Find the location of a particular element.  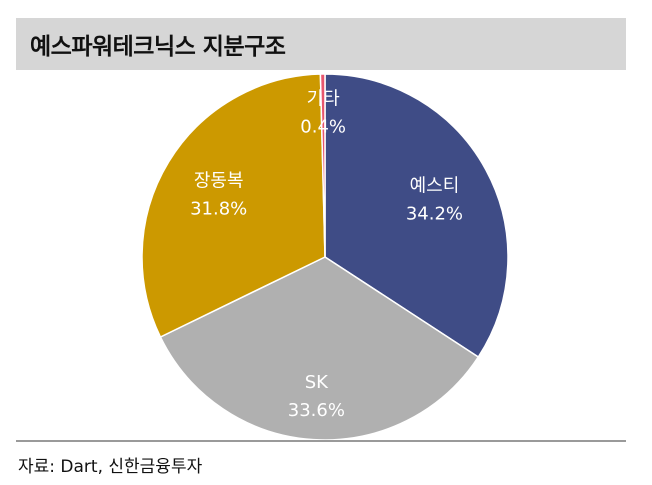

slice-value-label: 0.4% is located at coordinates (323, 127).